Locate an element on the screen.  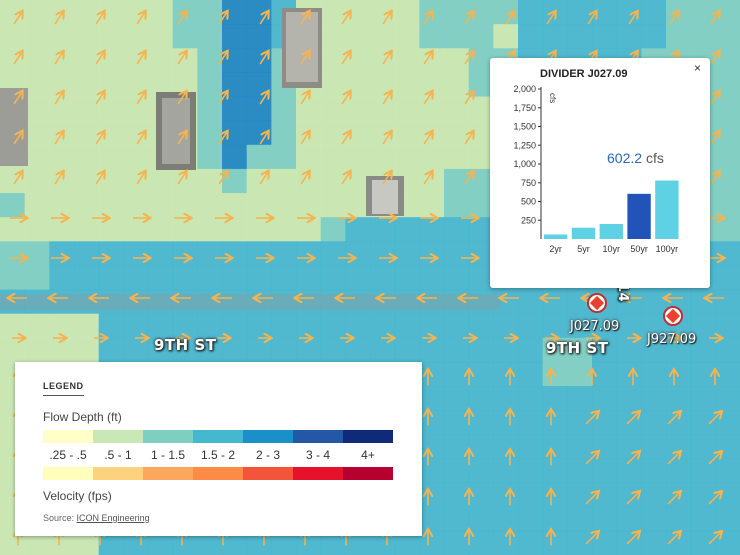
y-axis-label: cfs is located at coordinates (552, 98).